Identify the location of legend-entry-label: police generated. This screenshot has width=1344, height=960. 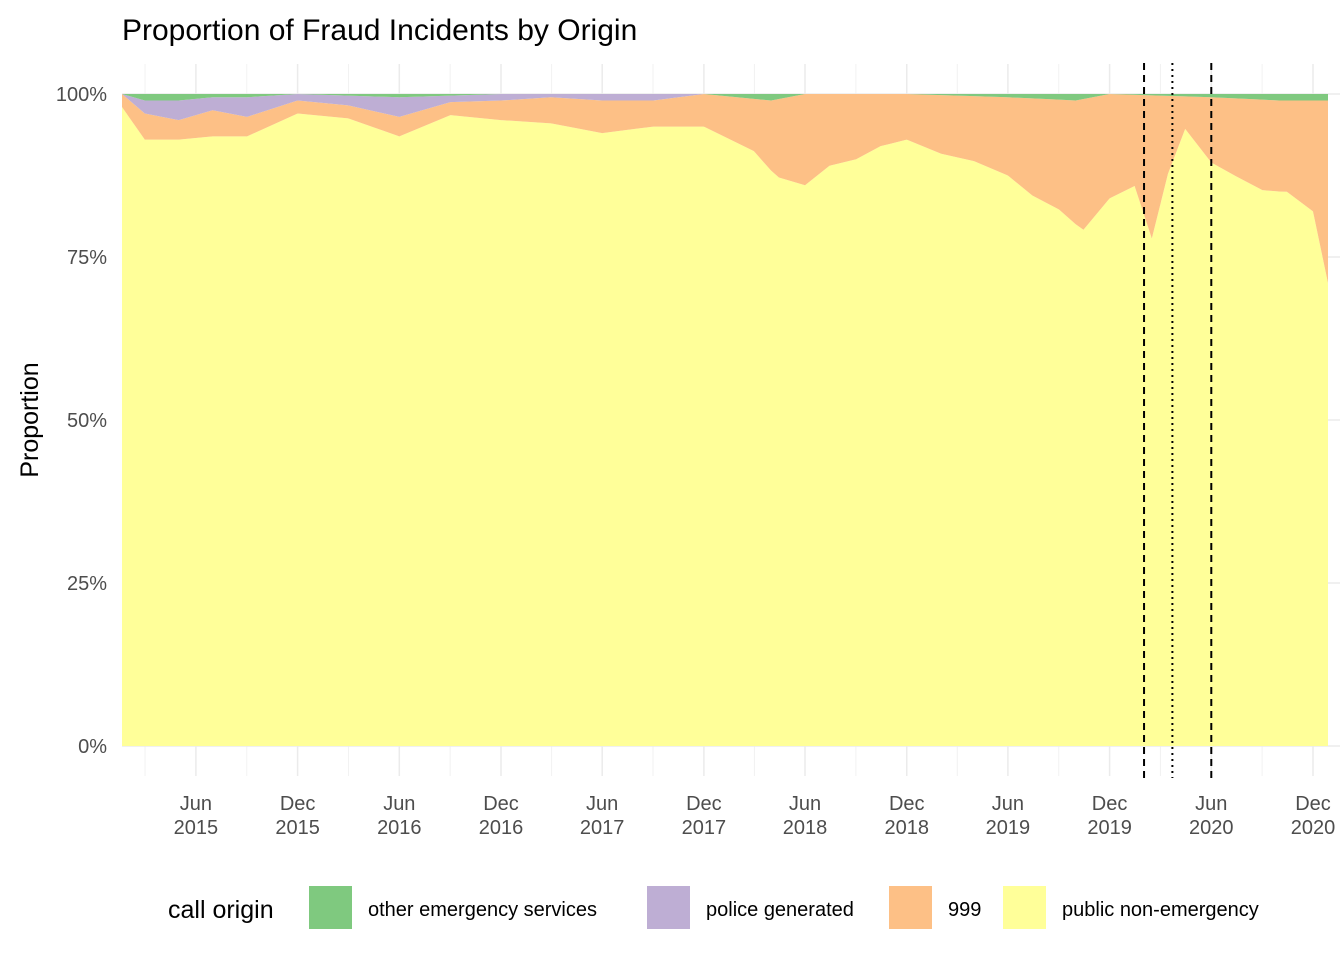
(780, 910).